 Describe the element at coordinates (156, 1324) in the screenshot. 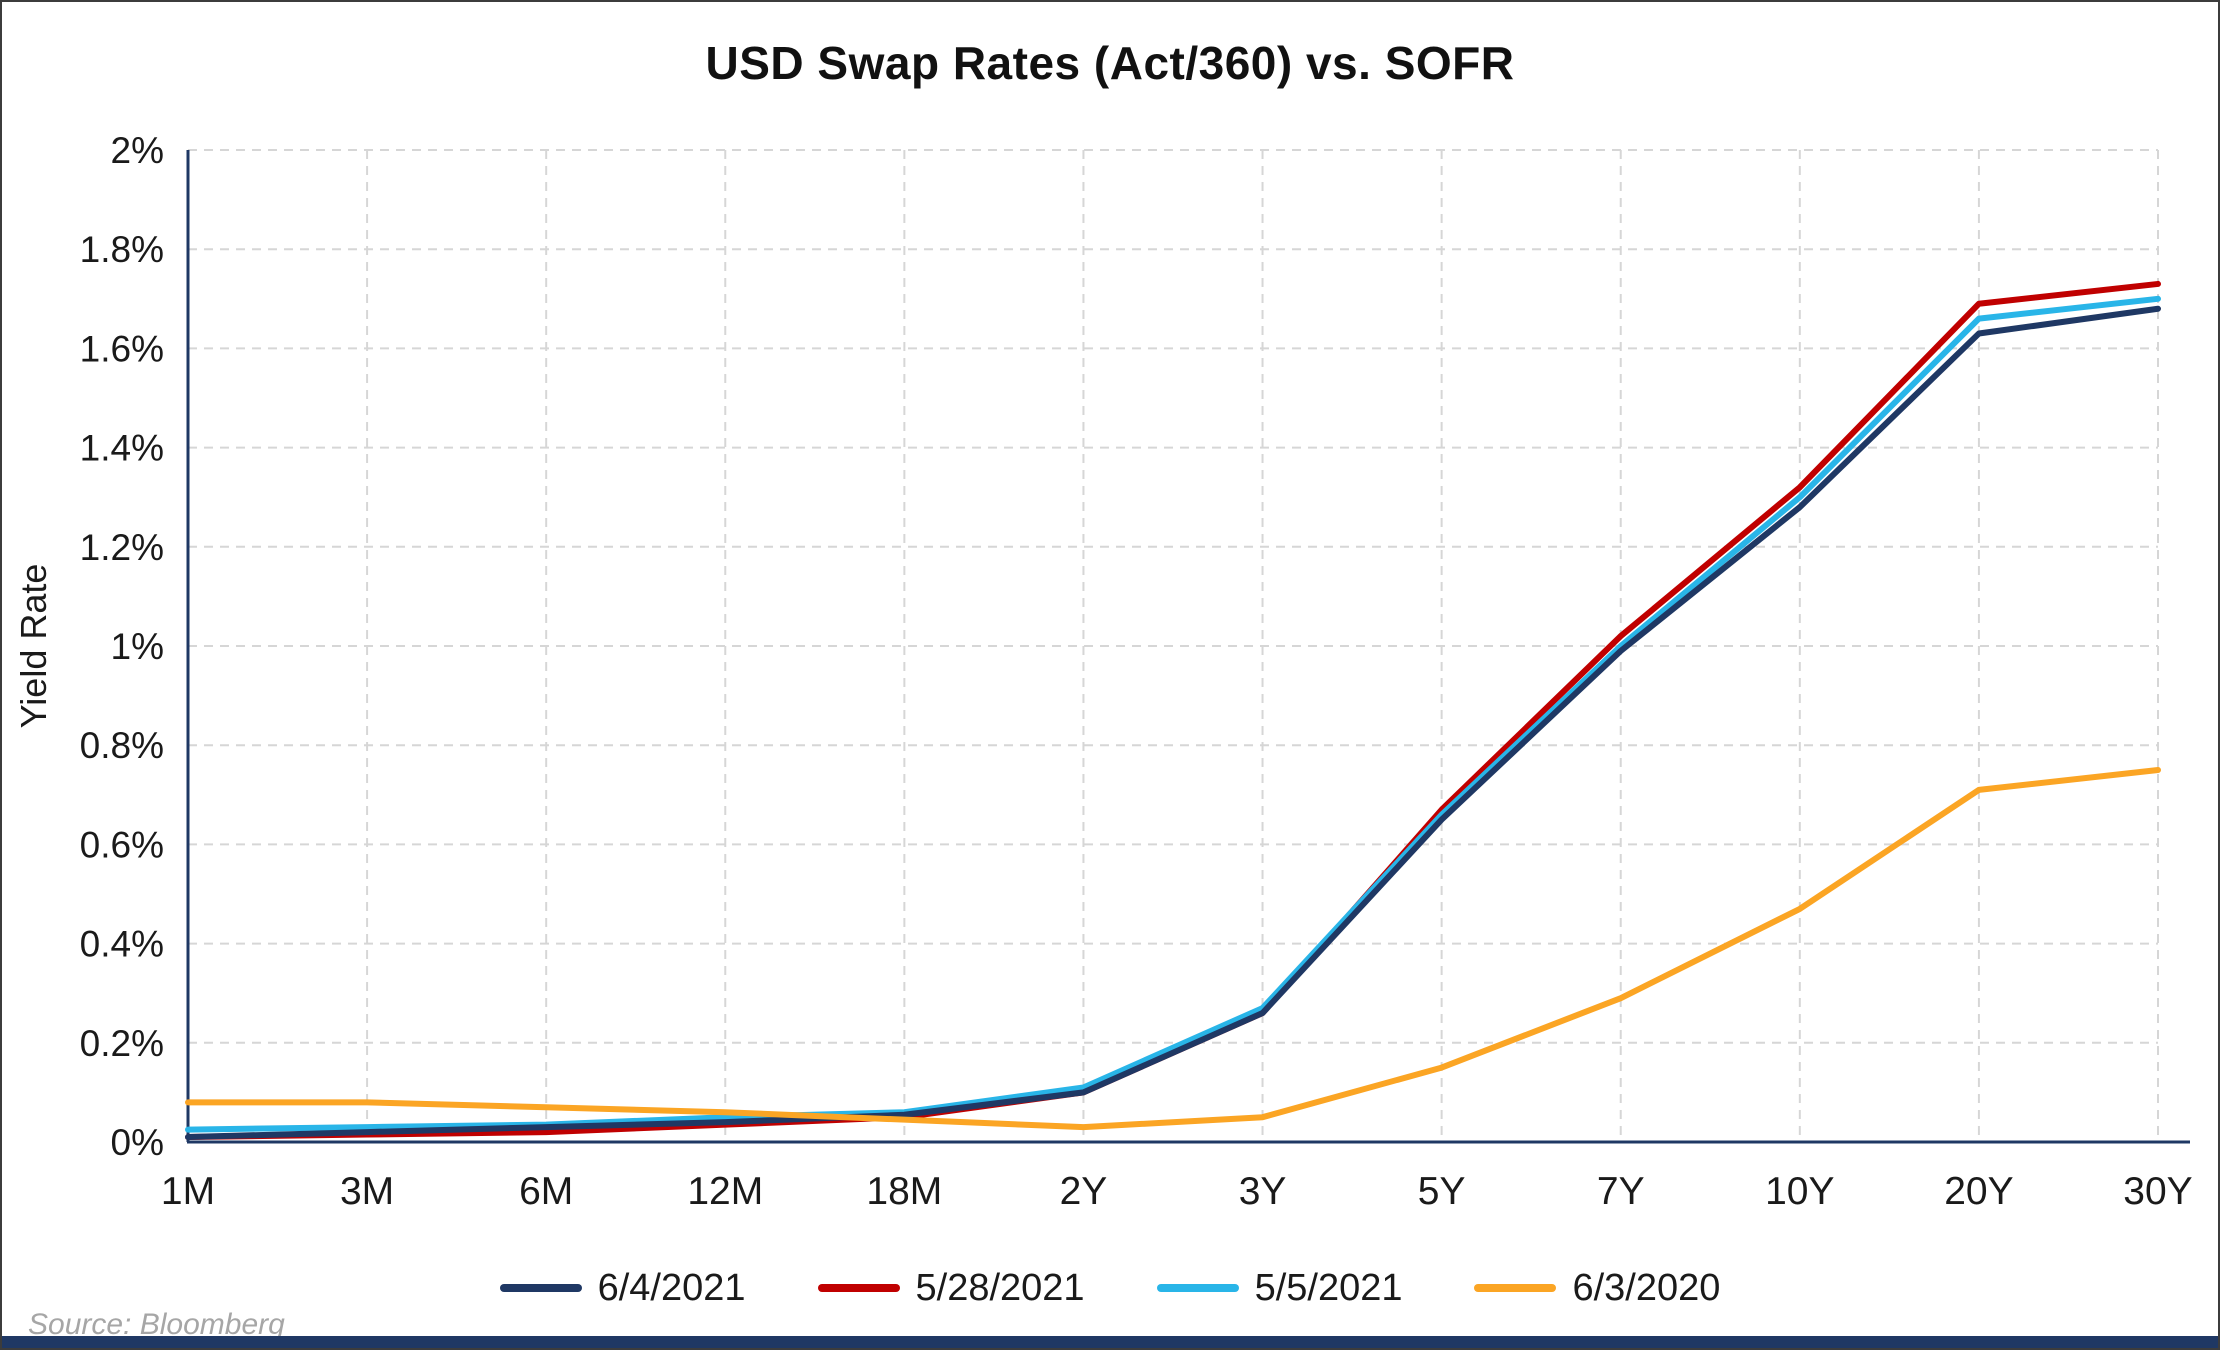

I see `source-note: Source: Bloomberg` at that location.